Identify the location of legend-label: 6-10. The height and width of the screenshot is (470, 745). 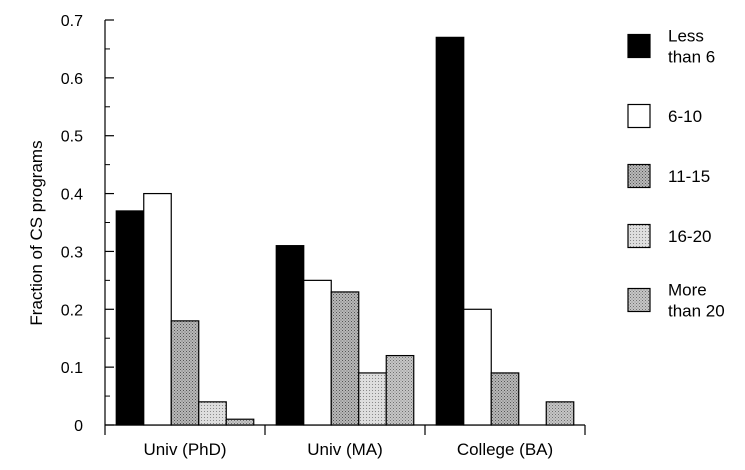
(685, 116).